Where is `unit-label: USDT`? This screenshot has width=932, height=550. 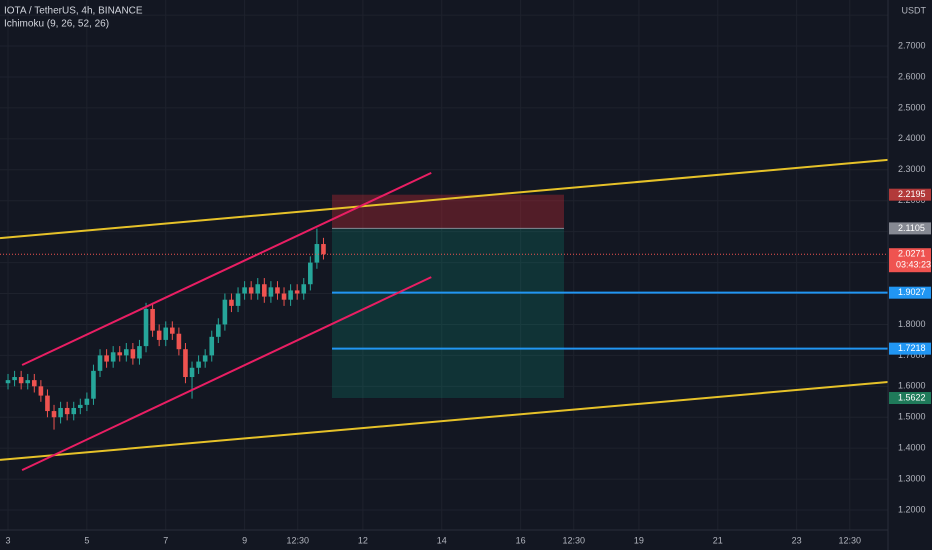 unit-label: USDT is located at coordinates (914, 10).